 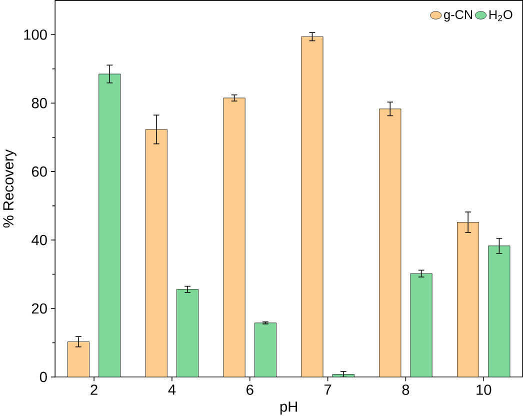 What do you see at coordinates (39, 308) in the screenshot?
I see `y-tick-label: 20` at bounding box center [39, 308].